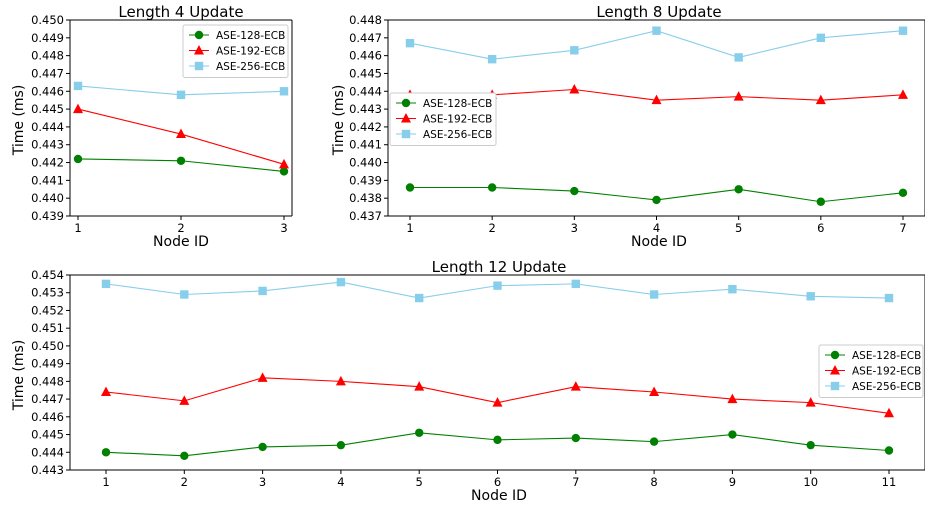 The height and width of the screenshot is (508, 925). What do you see at coordinates (889, 482) in the screenshot?
I see `x-tick-label: 11` at bounding box center [889, 482].